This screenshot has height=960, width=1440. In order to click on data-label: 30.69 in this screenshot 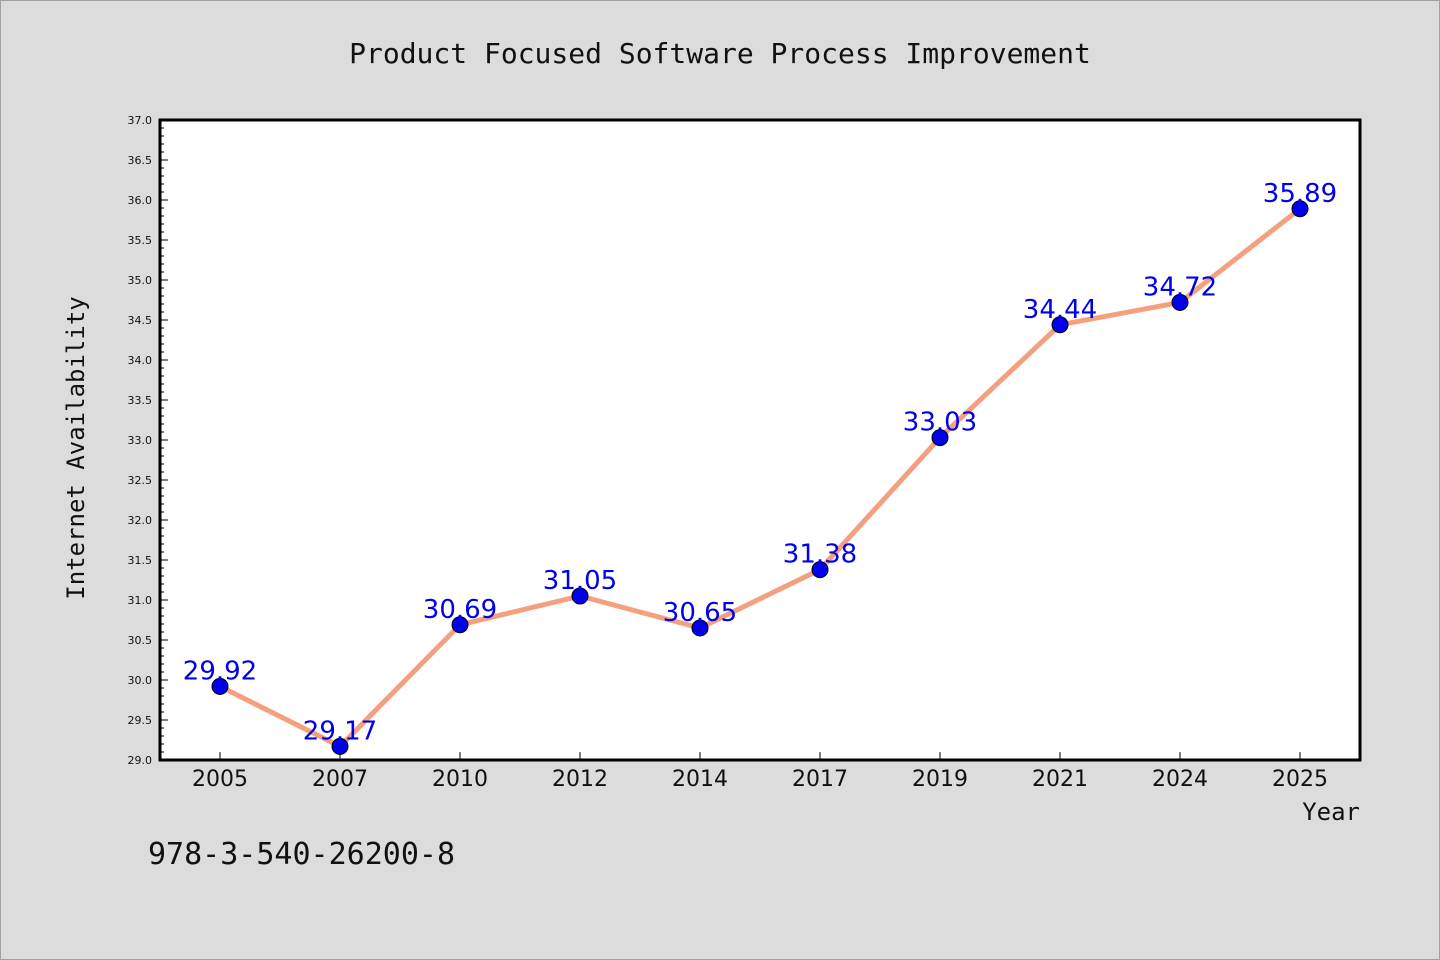, I will do `click(460, 610)`.